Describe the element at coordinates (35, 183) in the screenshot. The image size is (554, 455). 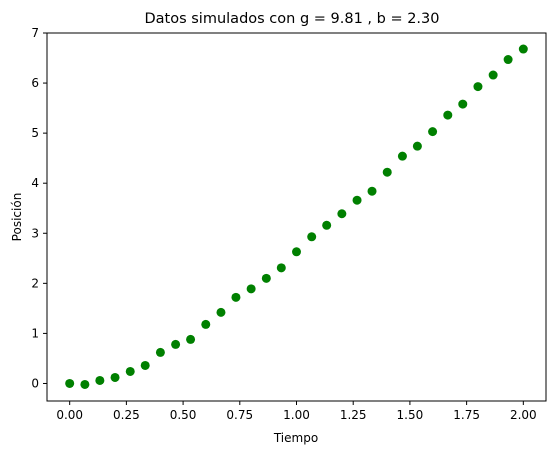
I see `y-tick-label: 4` at that location.